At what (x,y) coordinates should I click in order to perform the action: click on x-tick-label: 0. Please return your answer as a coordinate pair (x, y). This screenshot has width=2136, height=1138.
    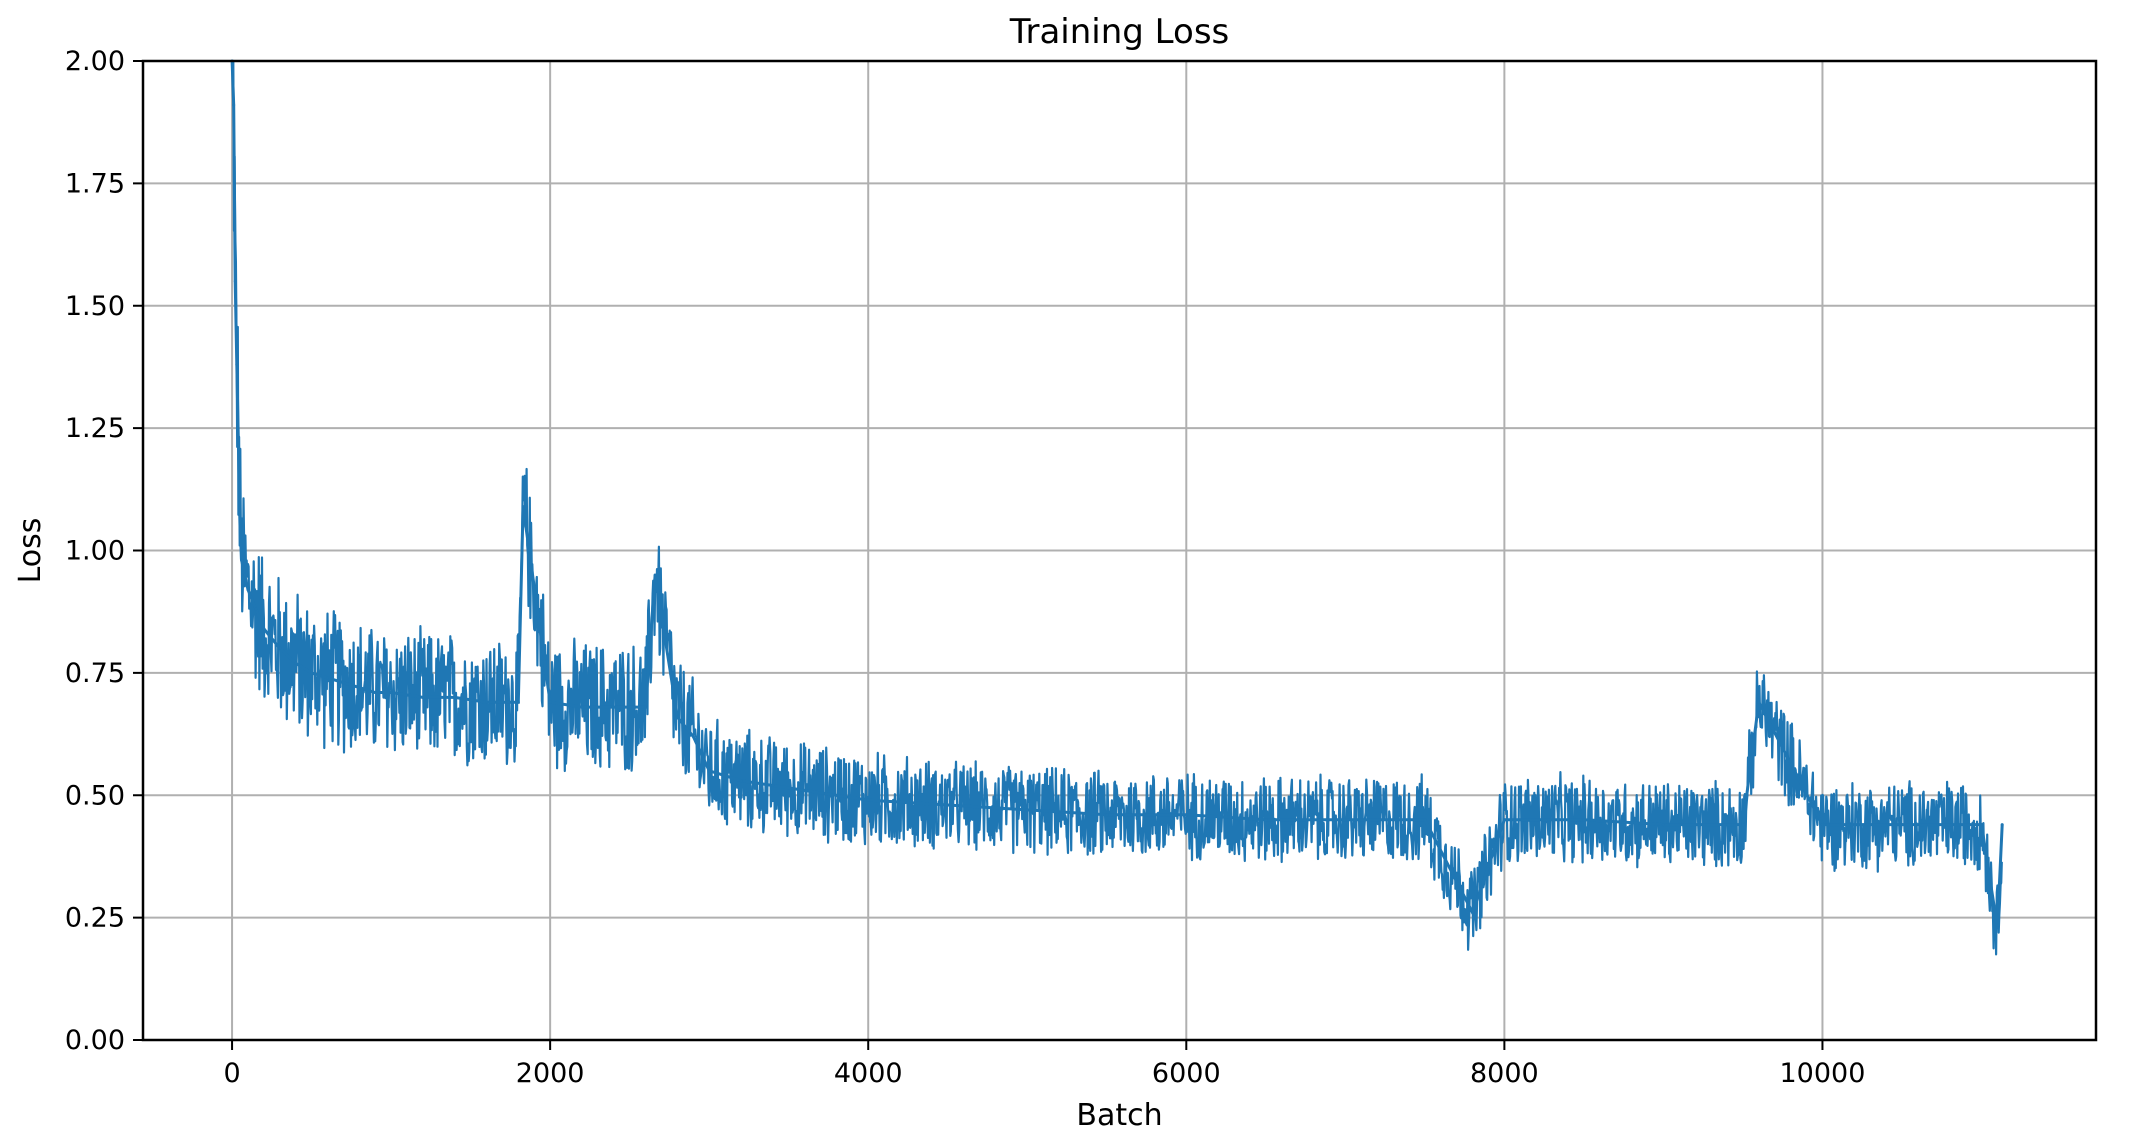
    Looking at the image, I should click on (231, 1073).